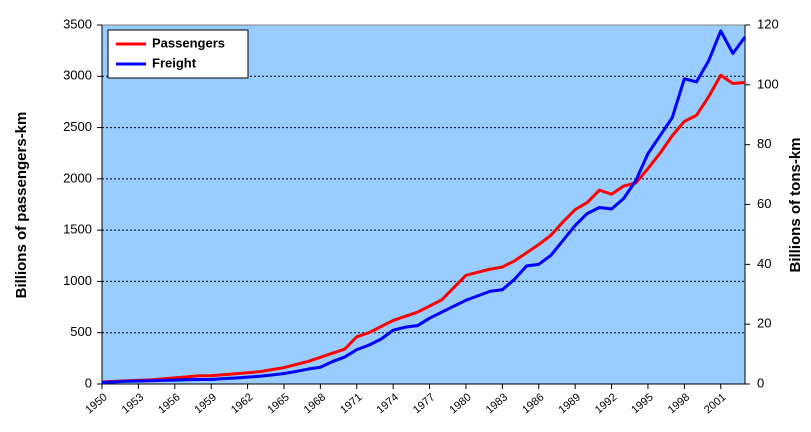 The image size is (811, 432). What do you see at coordinates (96, 403) in the screenshot?
I see `x-tick-label: 1950` at bounding box center [96, 403].